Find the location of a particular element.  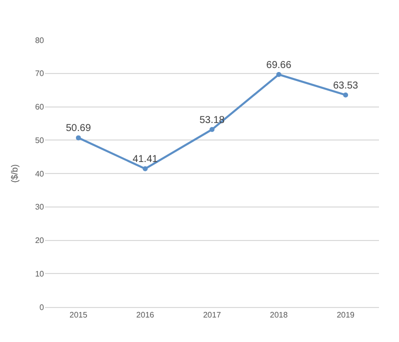

data-label: 69.66 is located at coordinates (279, 65).